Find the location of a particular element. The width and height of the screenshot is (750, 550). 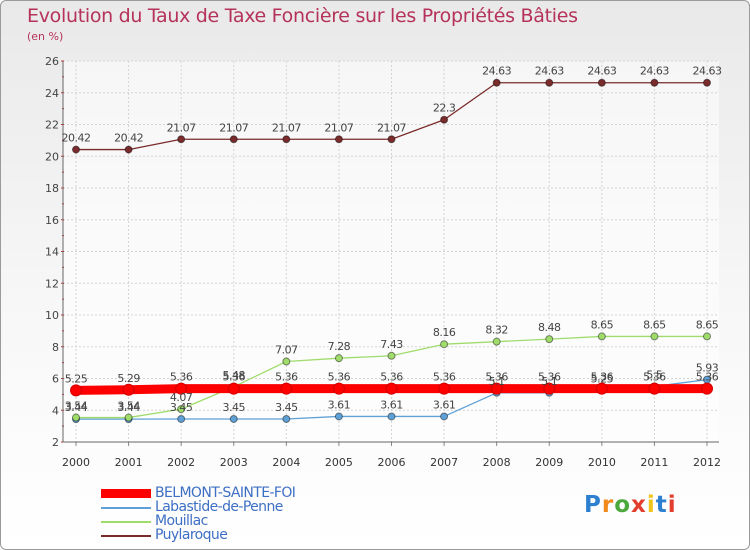

data-label: 7.28 is located at coordinates (339, 346).